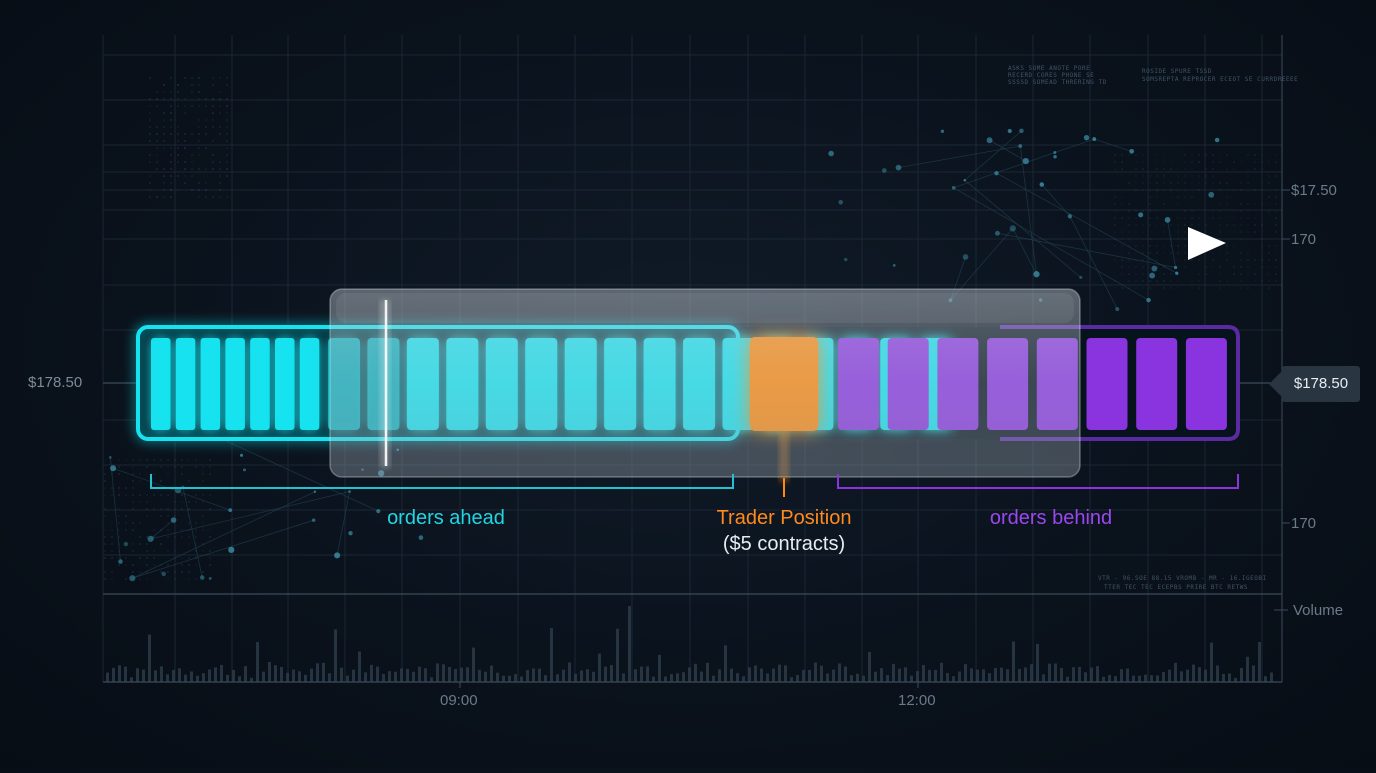 Image resolution: width=1376 pixels, height=773 pixels. Describe the element at coordinates (689, 644) in the screenshot. I see `volume-bars` at that location.